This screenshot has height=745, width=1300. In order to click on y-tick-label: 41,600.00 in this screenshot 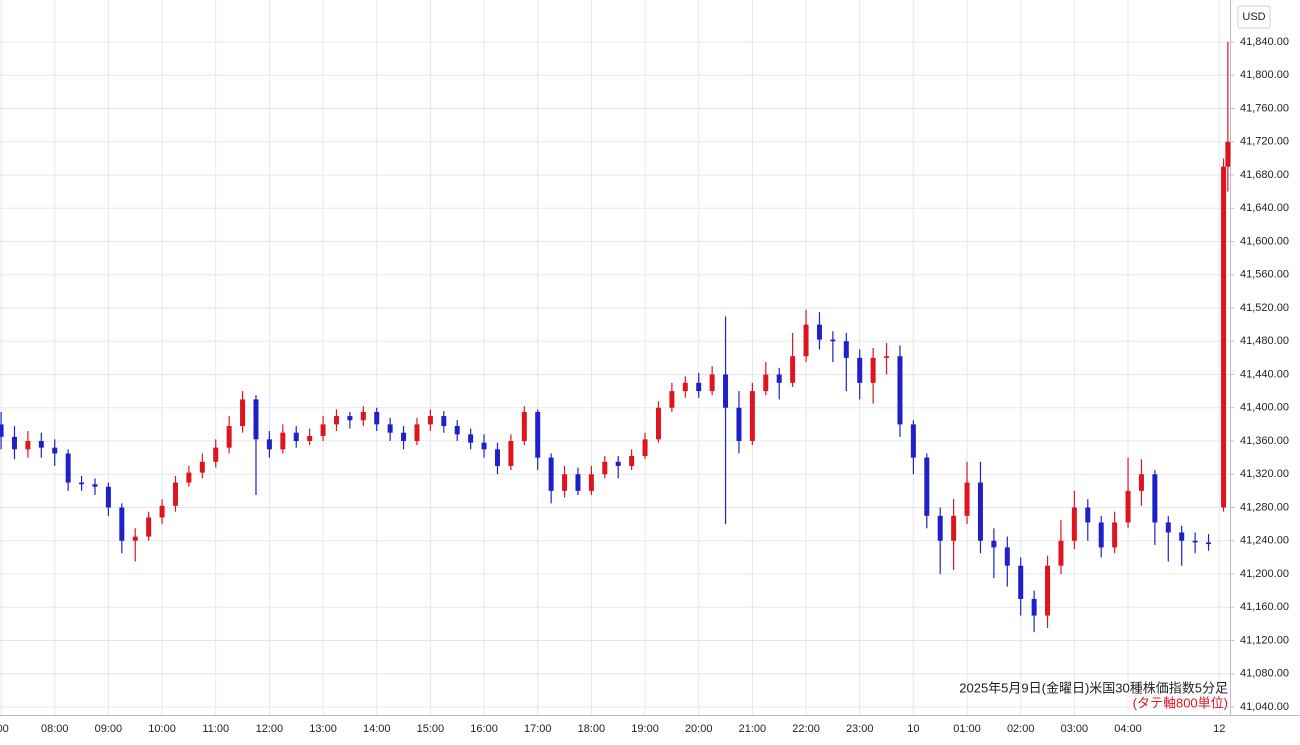, I will do `click(1264, 241)`.